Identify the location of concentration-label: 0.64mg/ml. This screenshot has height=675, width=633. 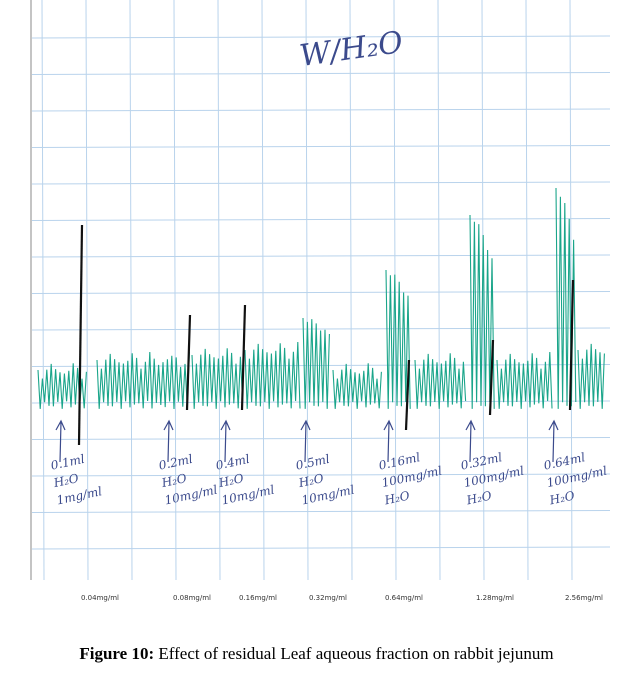
(404, 598).